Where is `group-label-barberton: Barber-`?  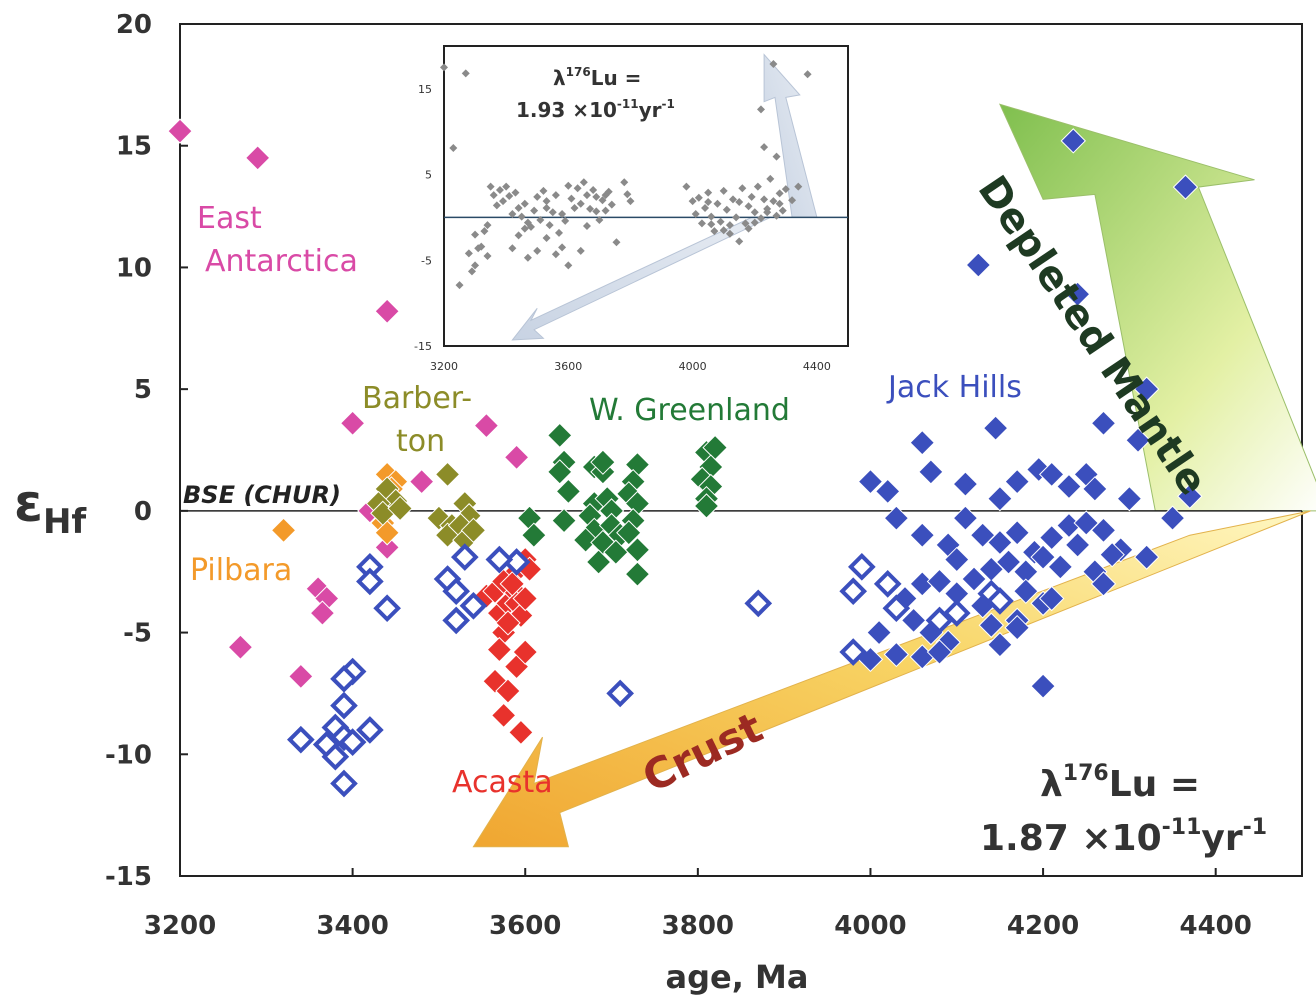
group-label-barberton: Barber- is located at coordinates (417, 398).